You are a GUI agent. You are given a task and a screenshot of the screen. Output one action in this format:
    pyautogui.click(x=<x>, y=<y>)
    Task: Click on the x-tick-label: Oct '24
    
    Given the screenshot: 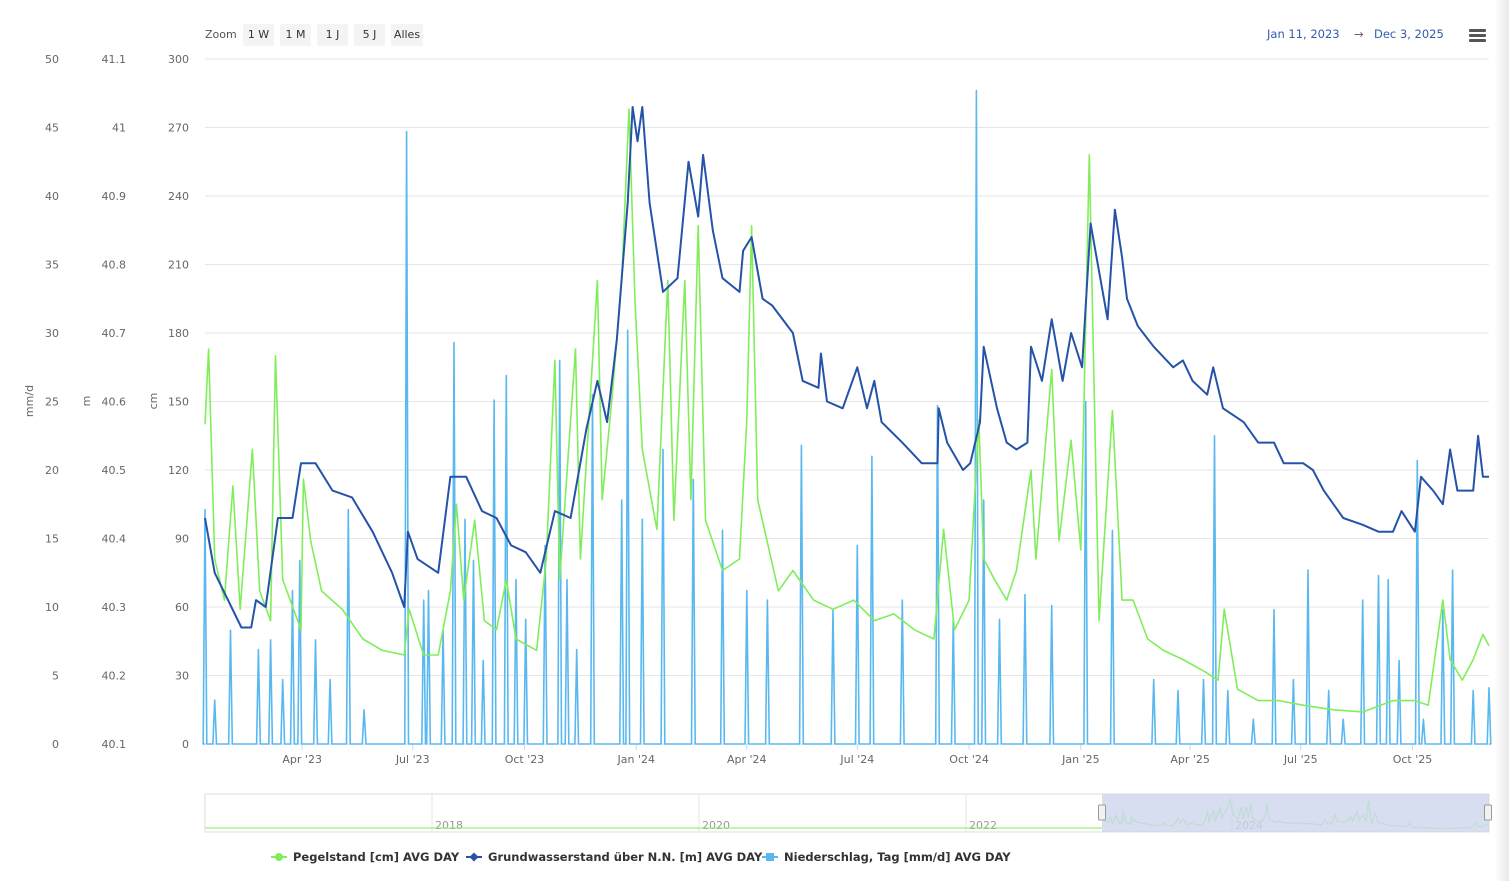 What is the action you would take?
    pyautogui.click(x=969, y=759)
    